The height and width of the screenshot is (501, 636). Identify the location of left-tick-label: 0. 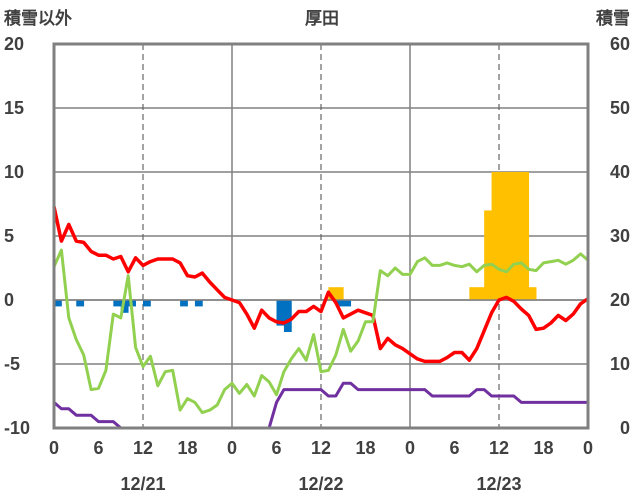
(9, 300).